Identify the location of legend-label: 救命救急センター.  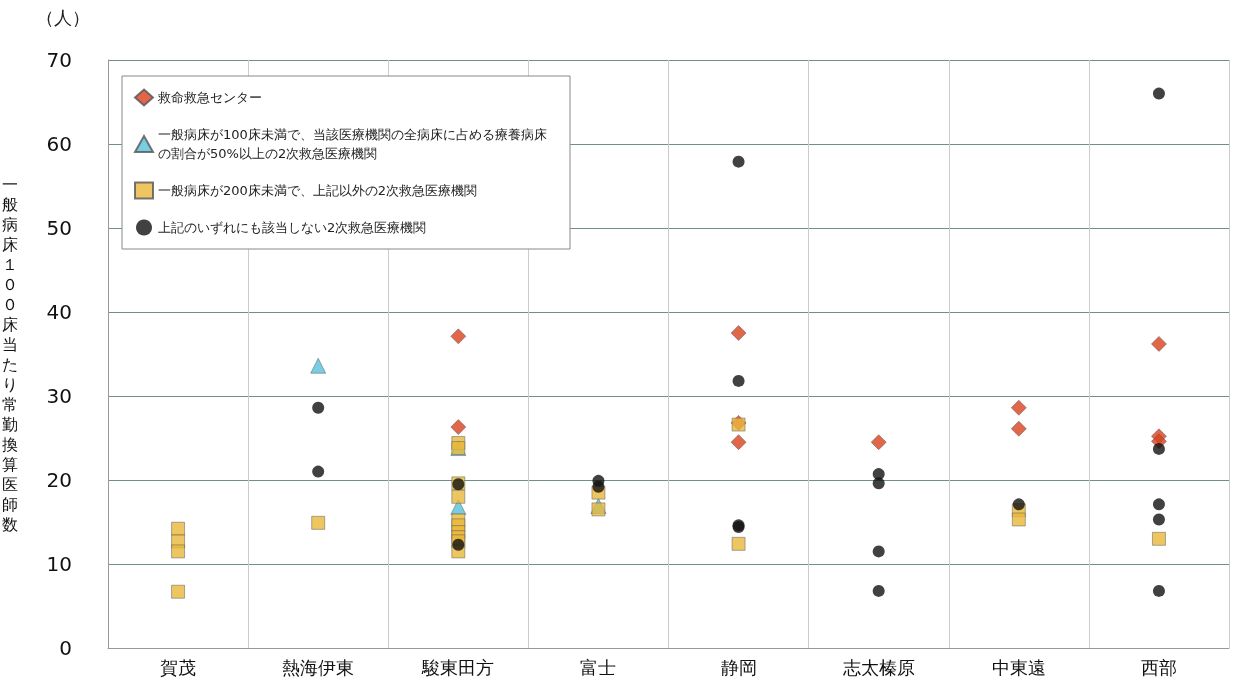
(209, 97).